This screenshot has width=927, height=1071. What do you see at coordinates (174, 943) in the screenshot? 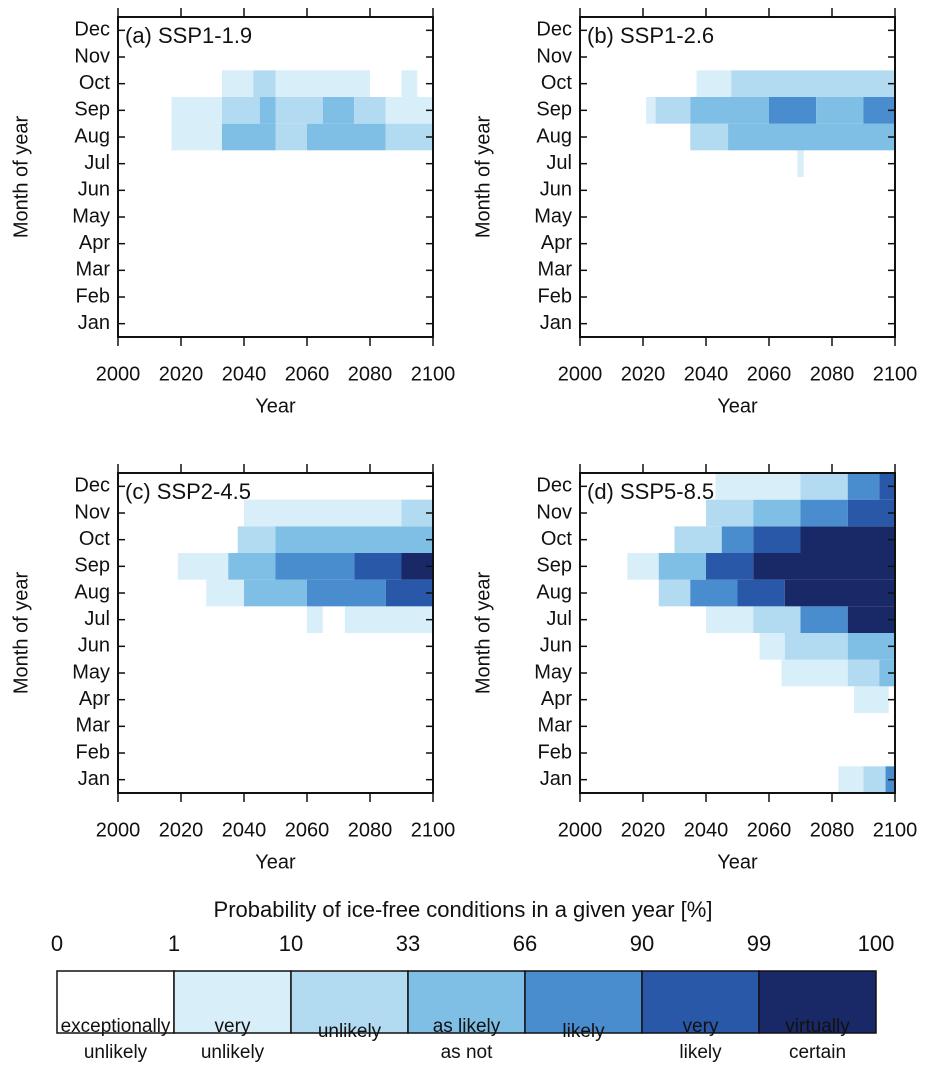
I see `colorbar-tick-label: 1` at bounding box center [174, 943].